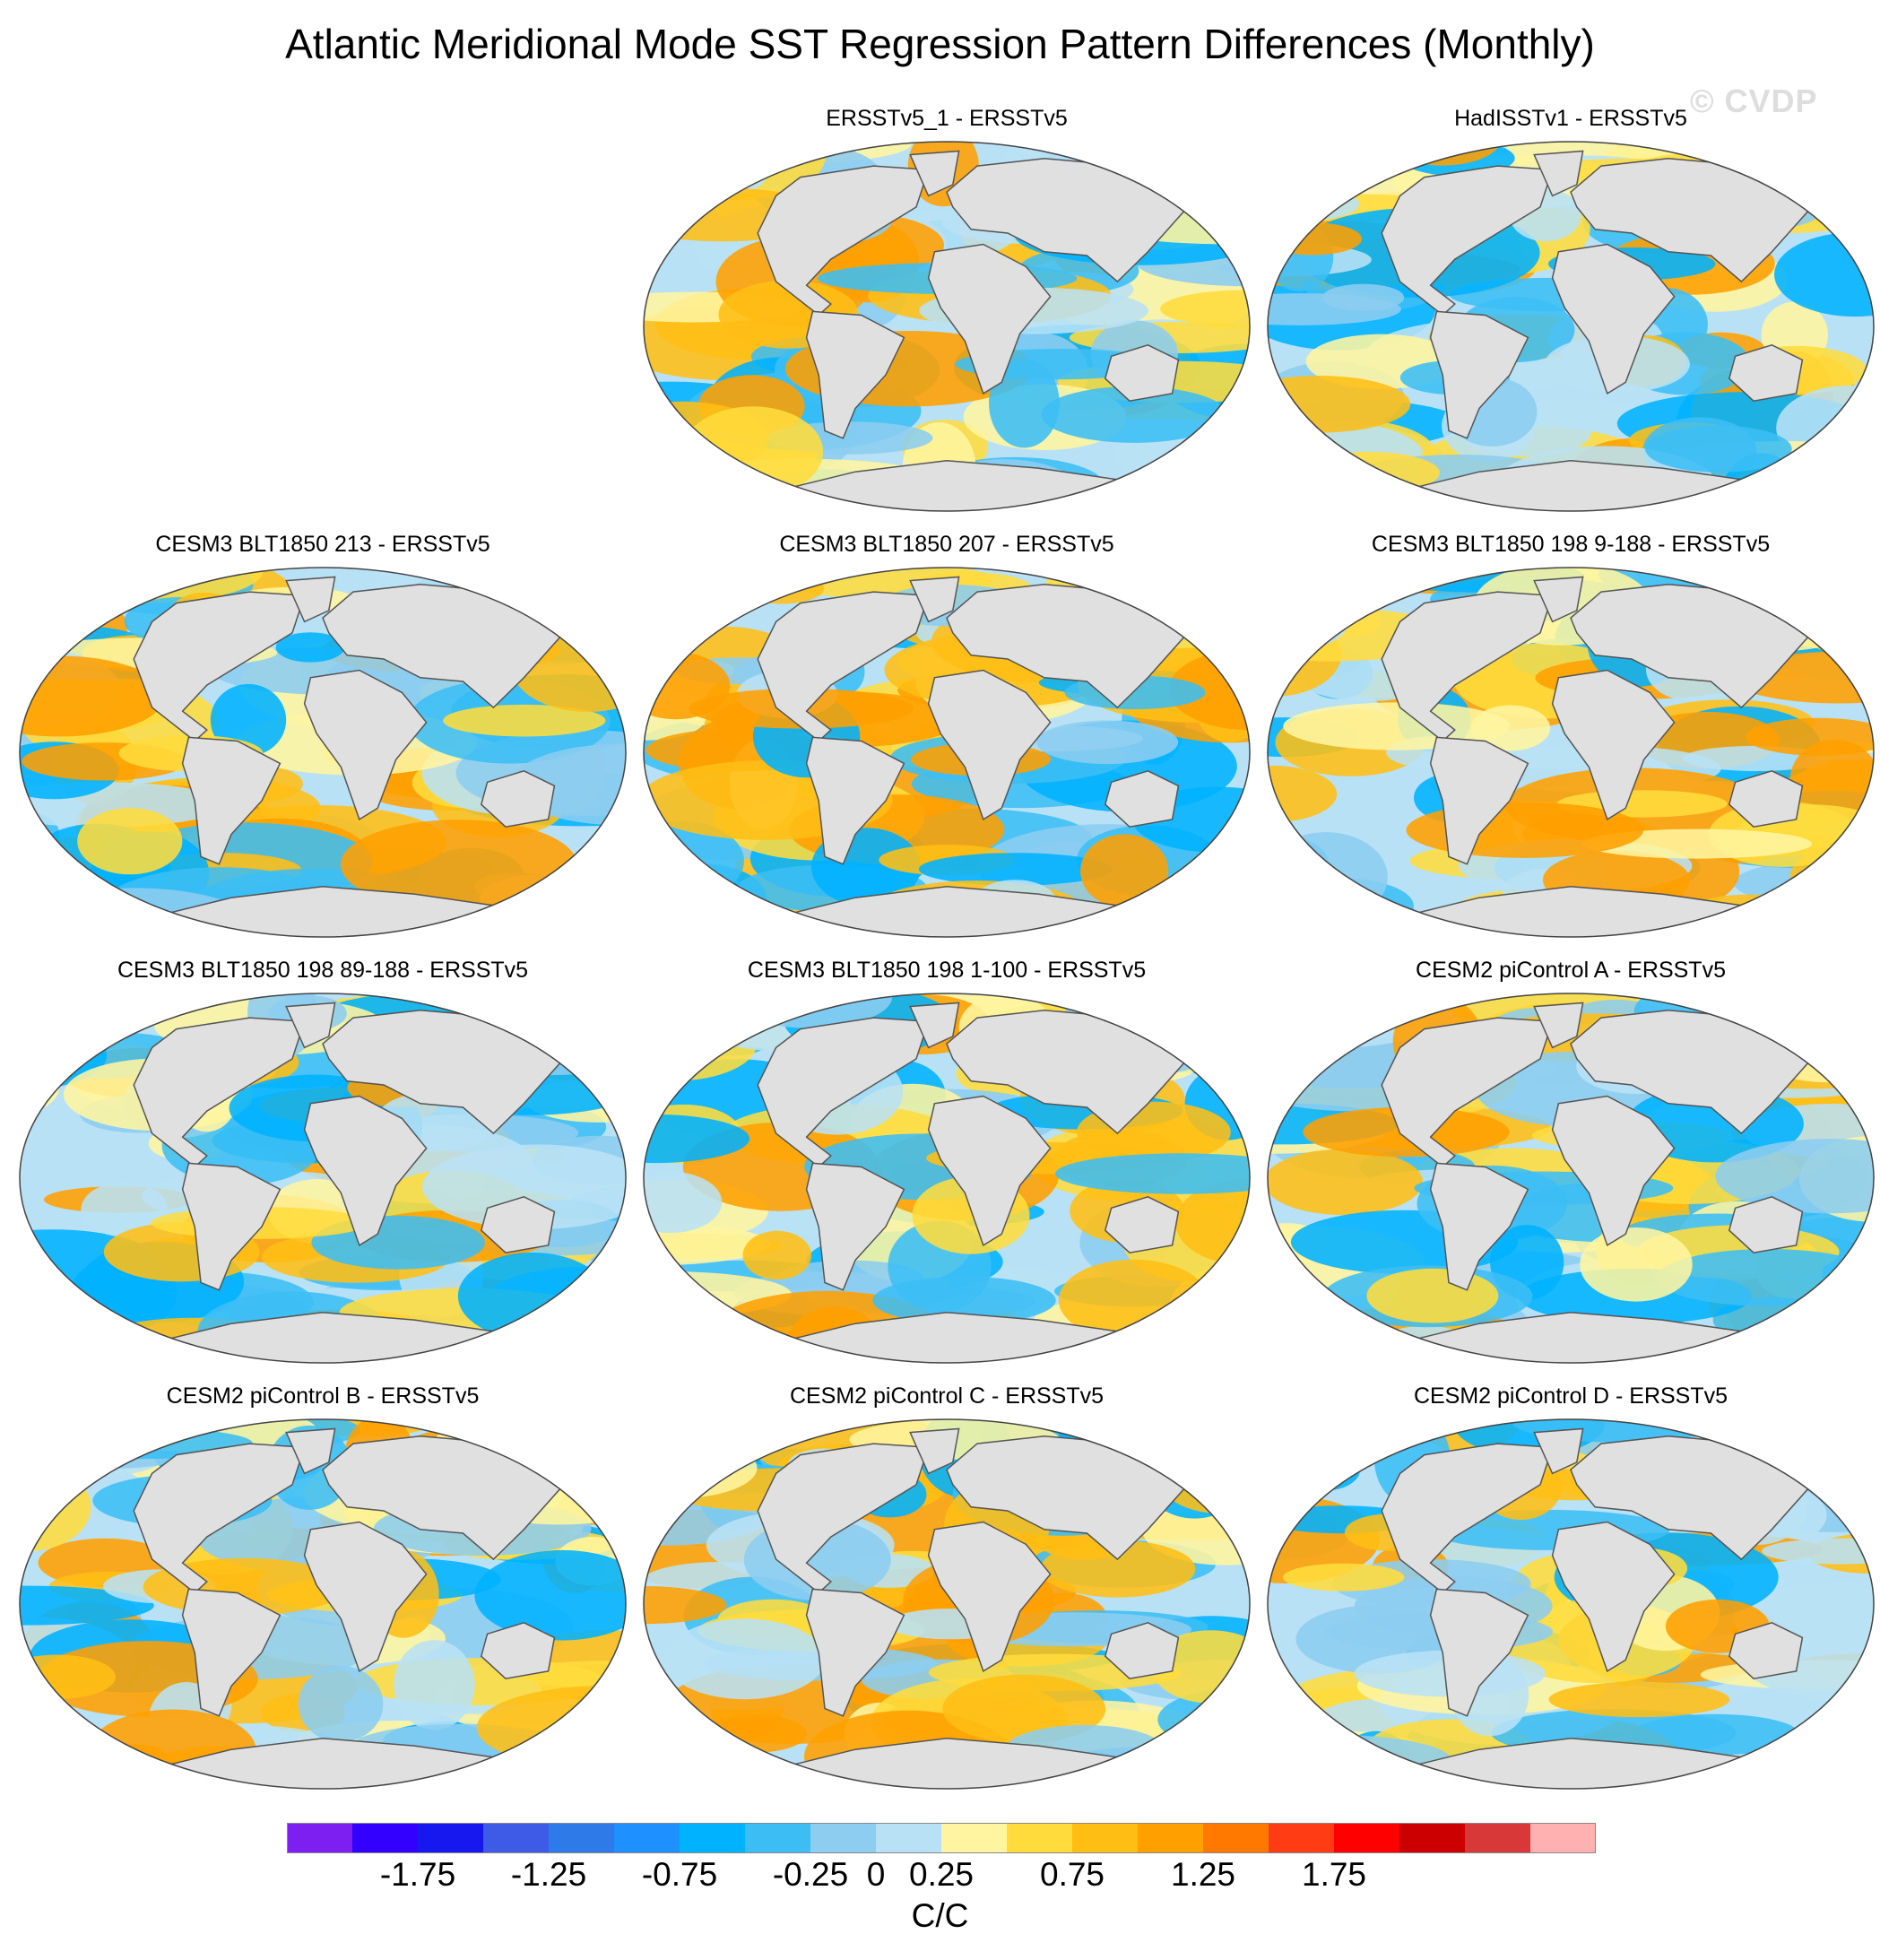 Image resolution: width=1880 pixels, height=1960 pixels. What do you see at coordinates (1571, 970) in the screenshot?
I see `panel-title: CESM2 piControl A - ERSSTv5` at bounding box center [1571, 970].